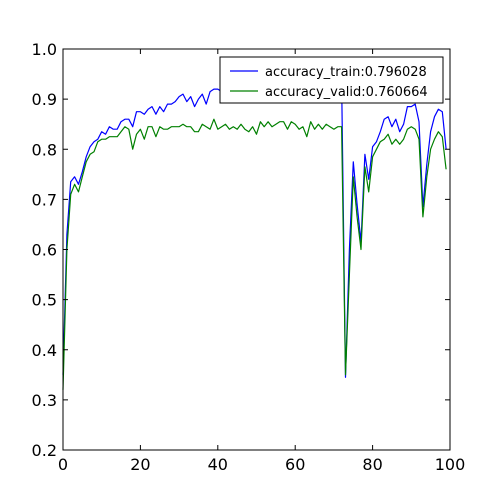 The image size is (500, 500). I want to click on y-tick-label: 0.2, so click(44, 450).